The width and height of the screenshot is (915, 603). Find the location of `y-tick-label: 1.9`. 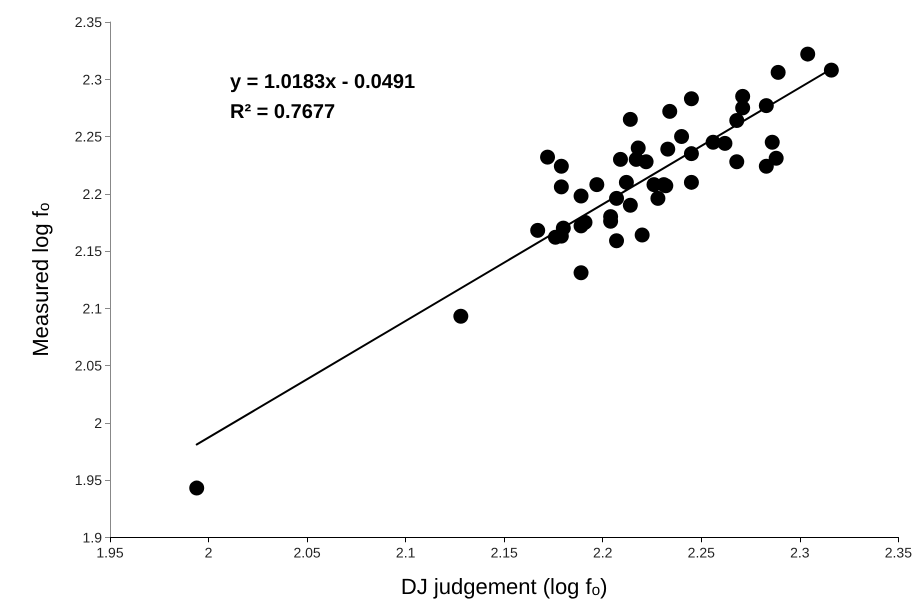

y-tick-label: 1.9 is located at coordinates (92, 537).